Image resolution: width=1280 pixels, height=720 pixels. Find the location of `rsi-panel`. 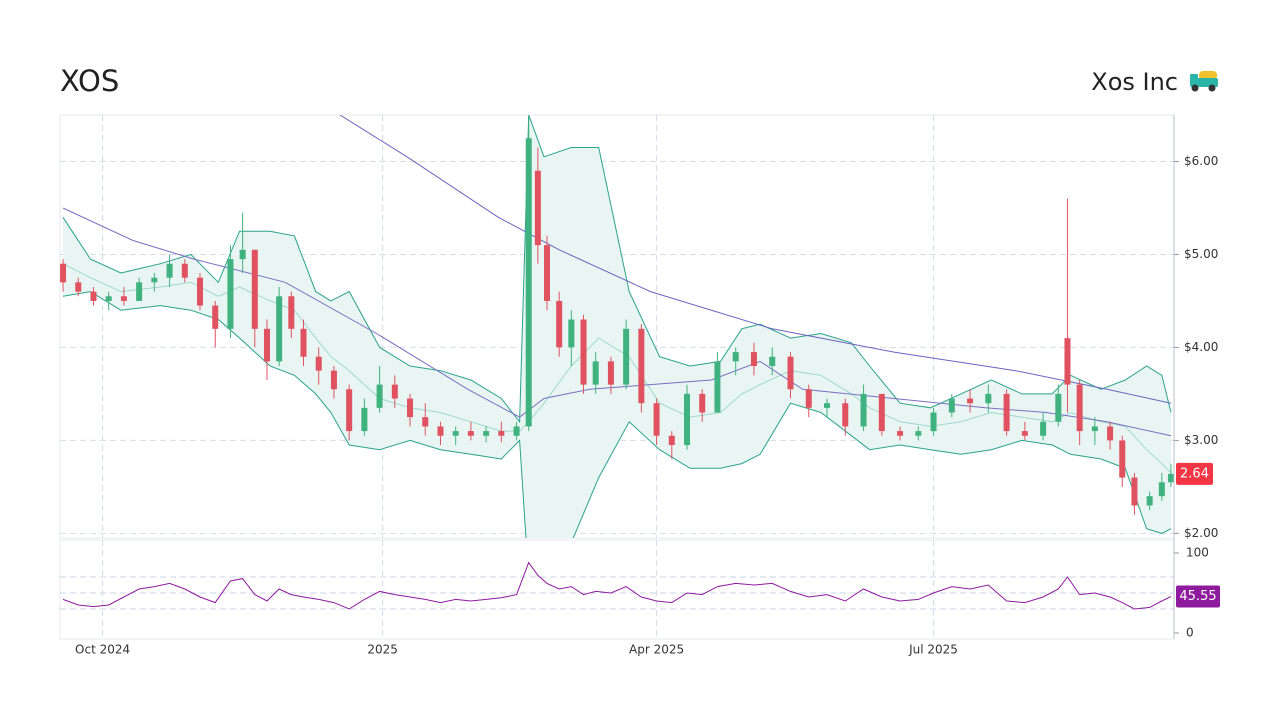

rsi-panel is located at coordinates (617, 589).